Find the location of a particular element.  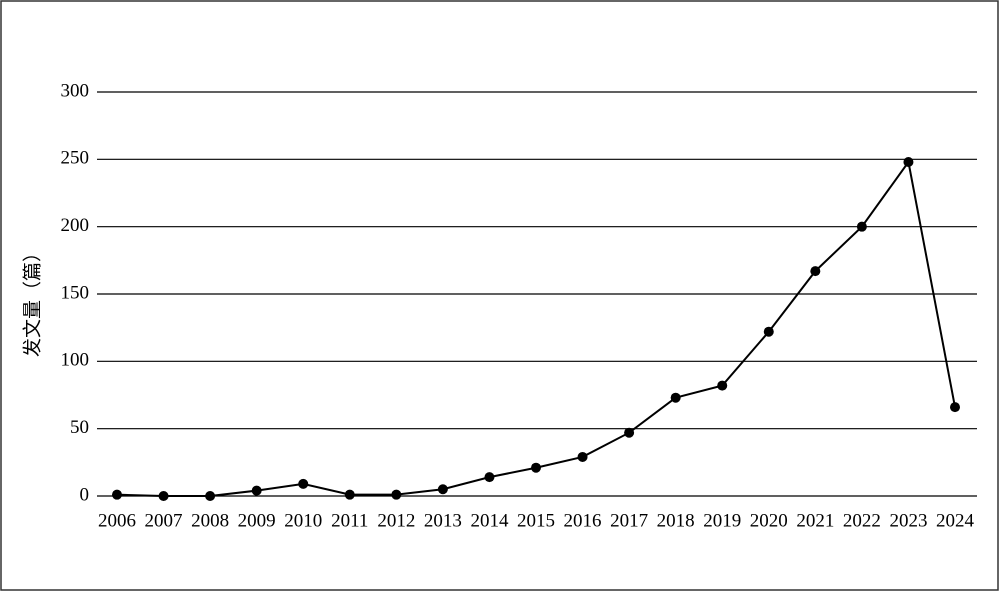

x-tick-label: 2024 is located at coordinates (955, 520).